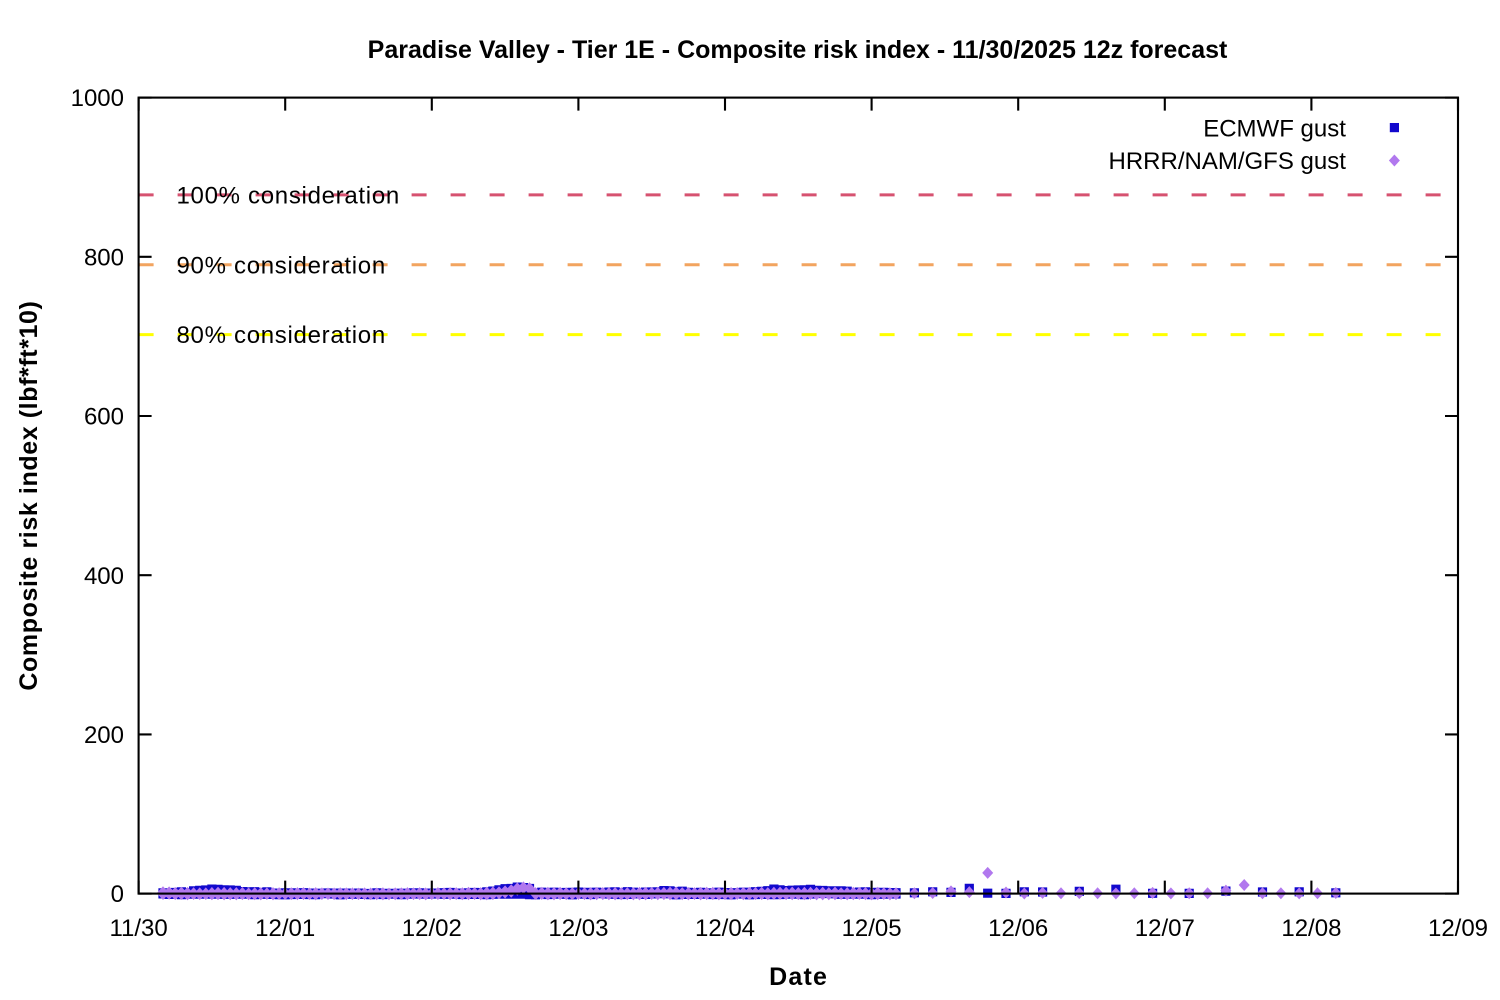 The height and width of the screenshot is (1000, 1500). What do you see at coordinates (872, 928) in the screenshot?
I see `svg-text: 12/05` at bounding box center [872, 928].